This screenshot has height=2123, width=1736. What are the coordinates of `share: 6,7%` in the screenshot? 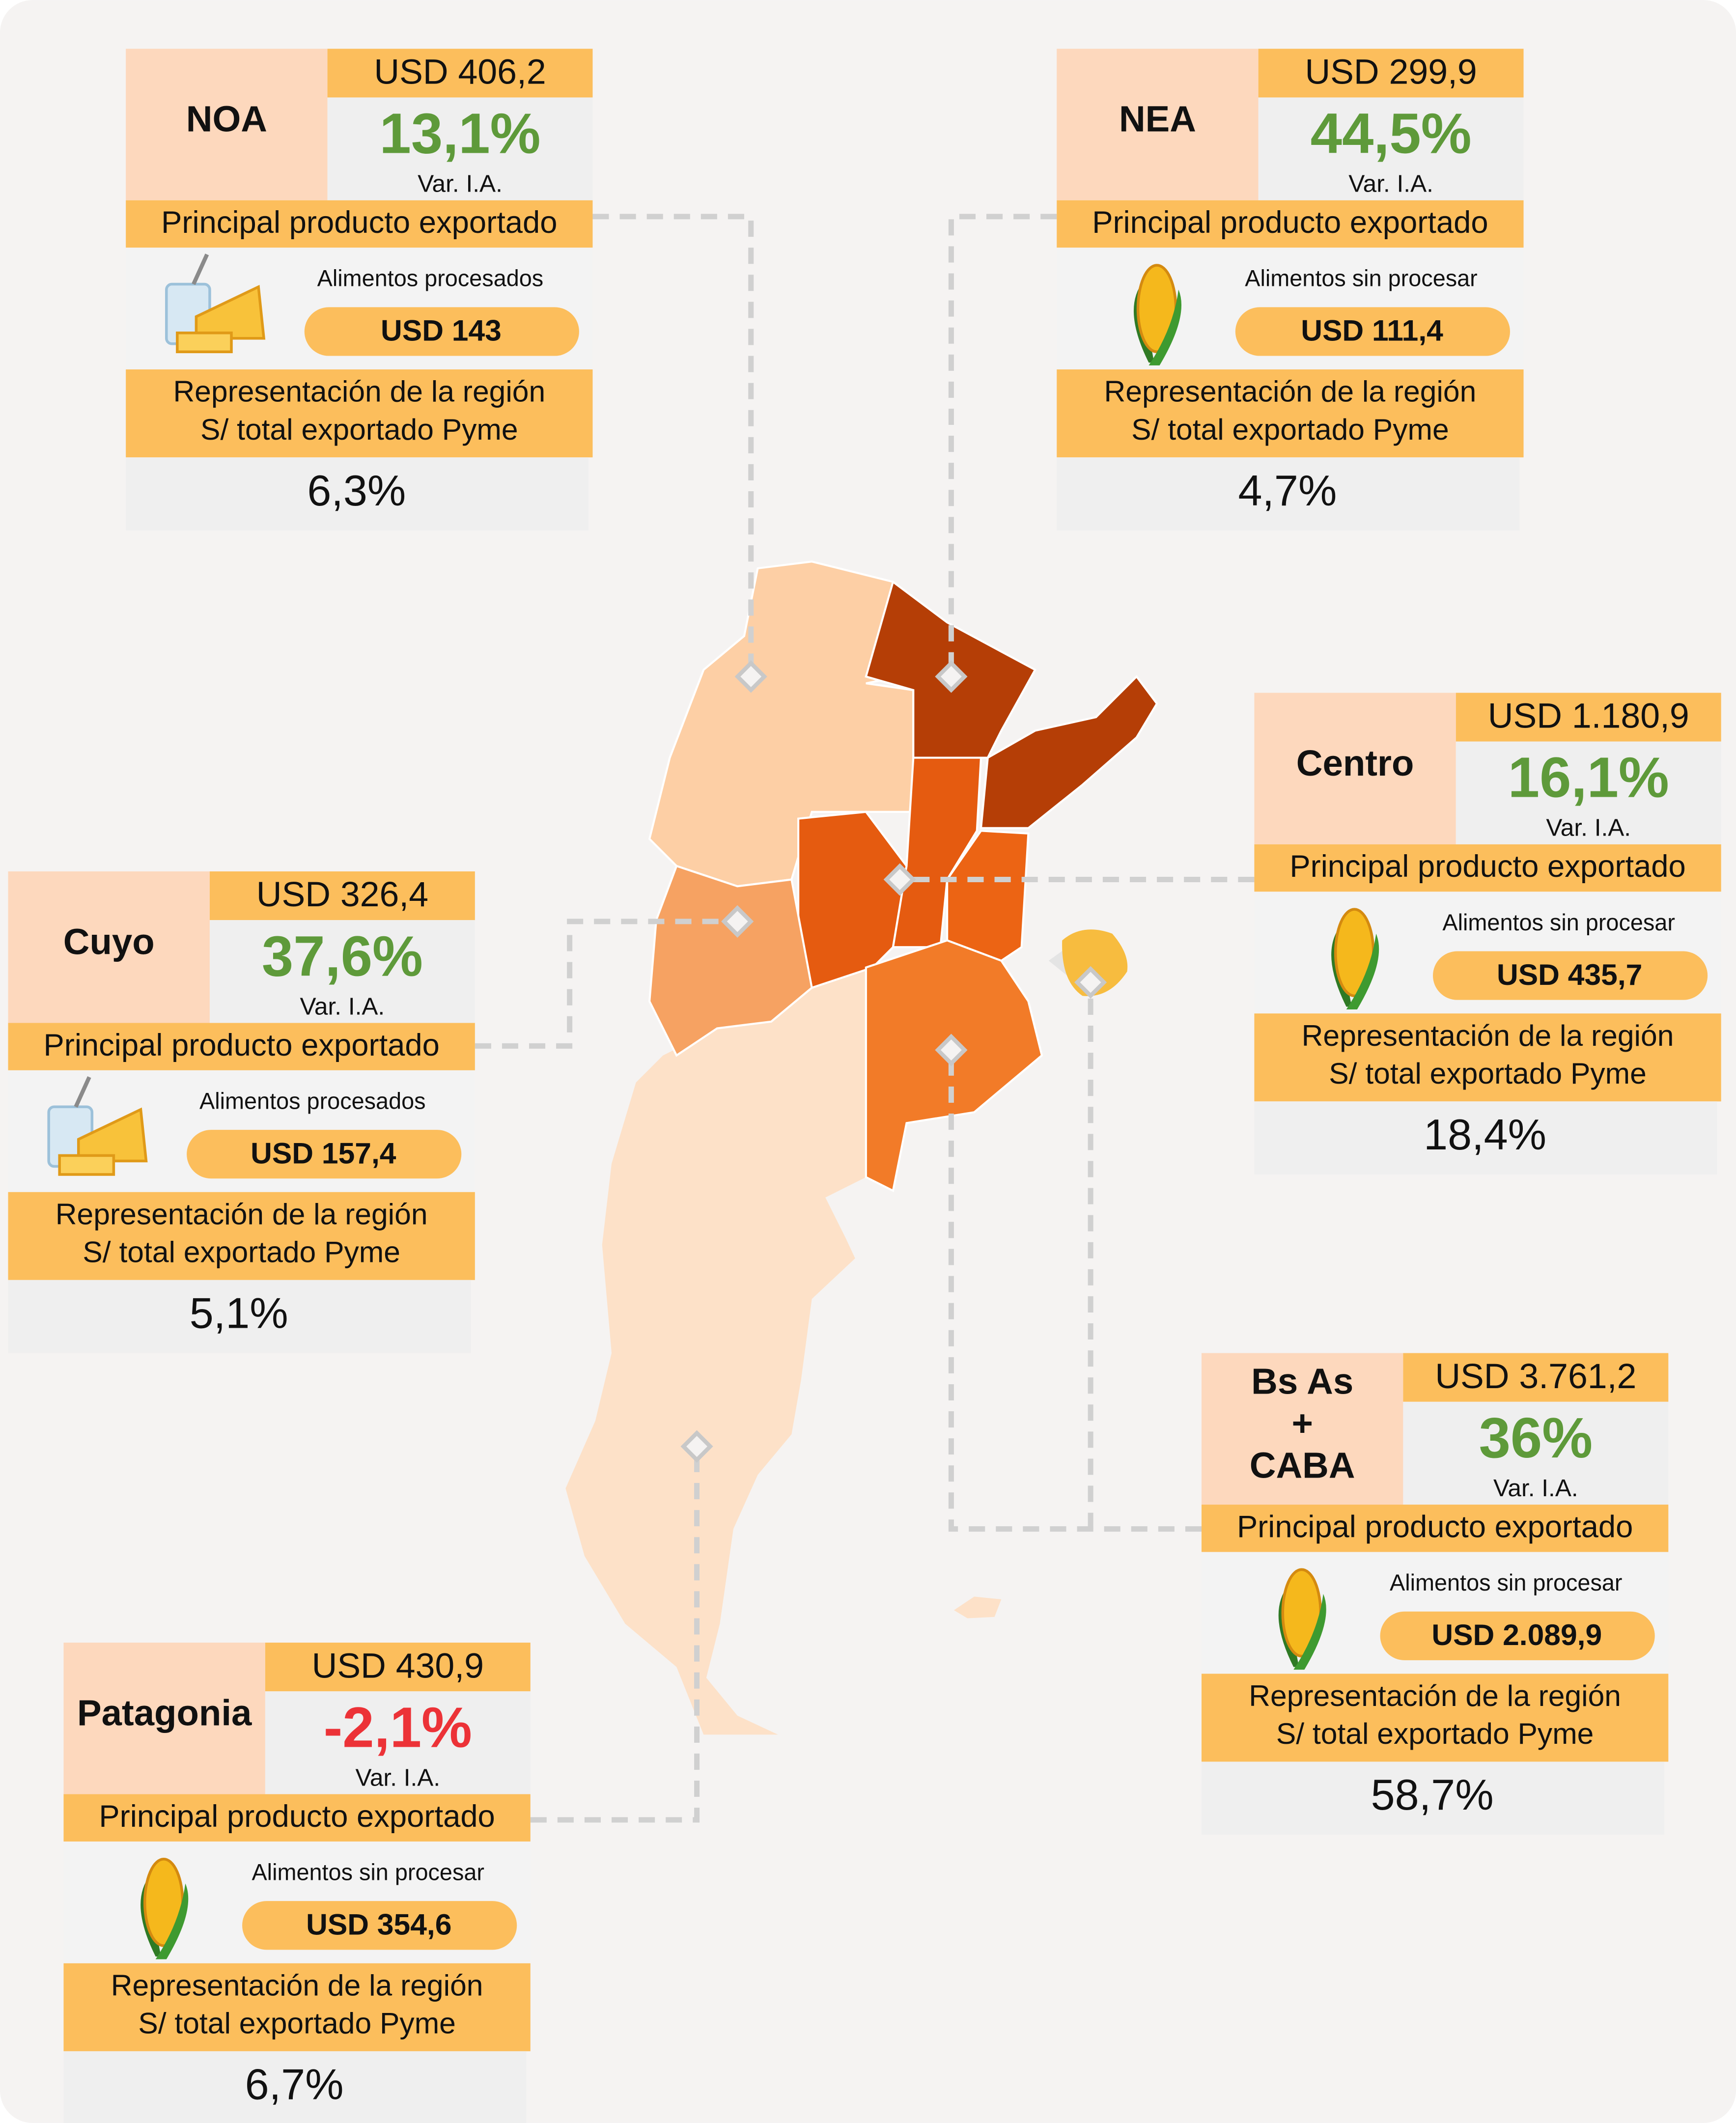 It's located at (294, 2084).